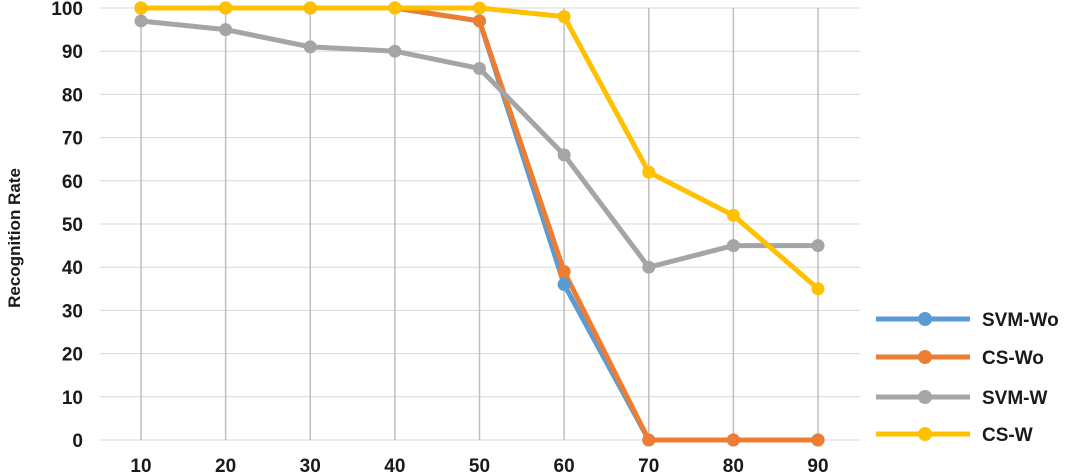  What do you see at coordinates (733, 465) in the screenshot?
I see `x-tick-label-80: 80` at bounding box center [733, 465].